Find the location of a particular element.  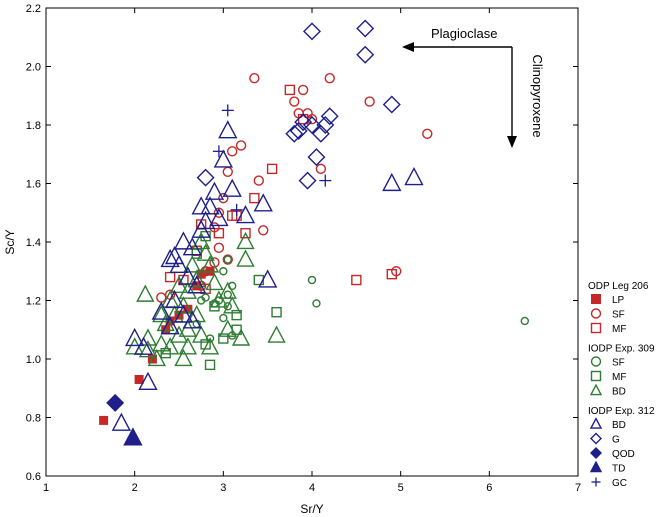

y-tick-label: 1.0 is located at coordinates (33, 360).